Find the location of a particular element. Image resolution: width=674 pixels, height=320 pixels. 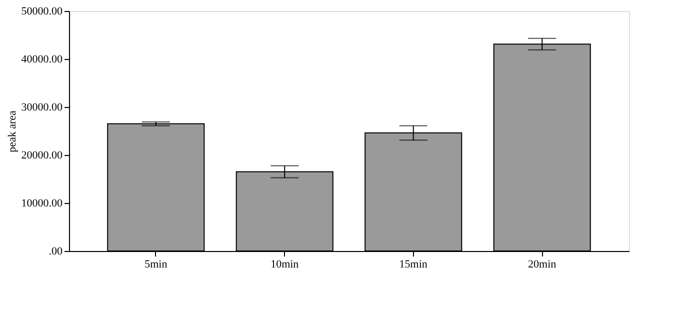

y-axis-title: peak area is located at coordinates (12, 131).